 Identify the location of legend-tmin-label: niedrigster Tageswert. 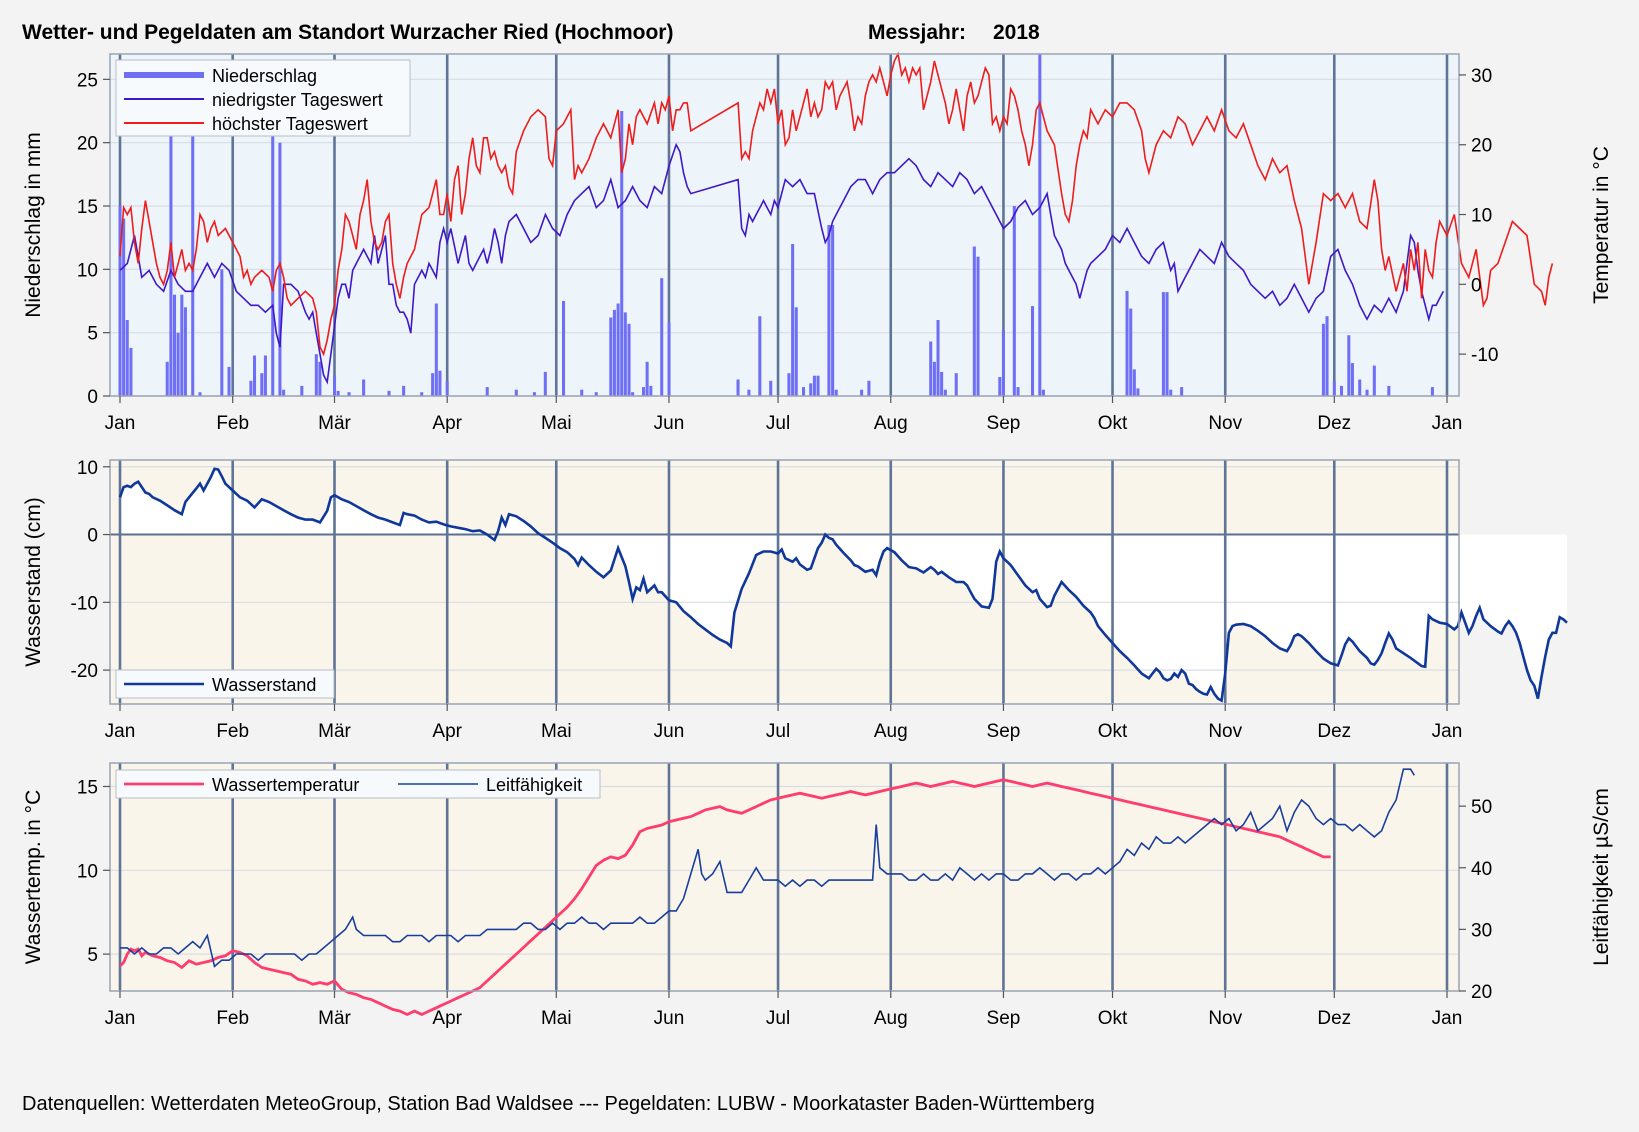
(297, 100).